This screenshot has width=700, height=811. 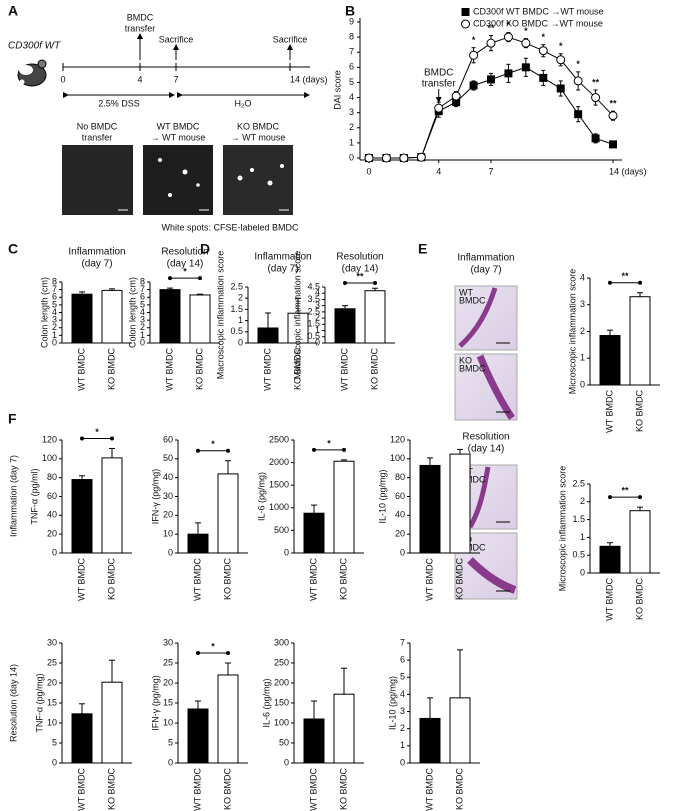 What do you see at coordinates (258, 137) in the screenshot?
I see `image-label: → WT mouse` at bounding box center [258, 137].